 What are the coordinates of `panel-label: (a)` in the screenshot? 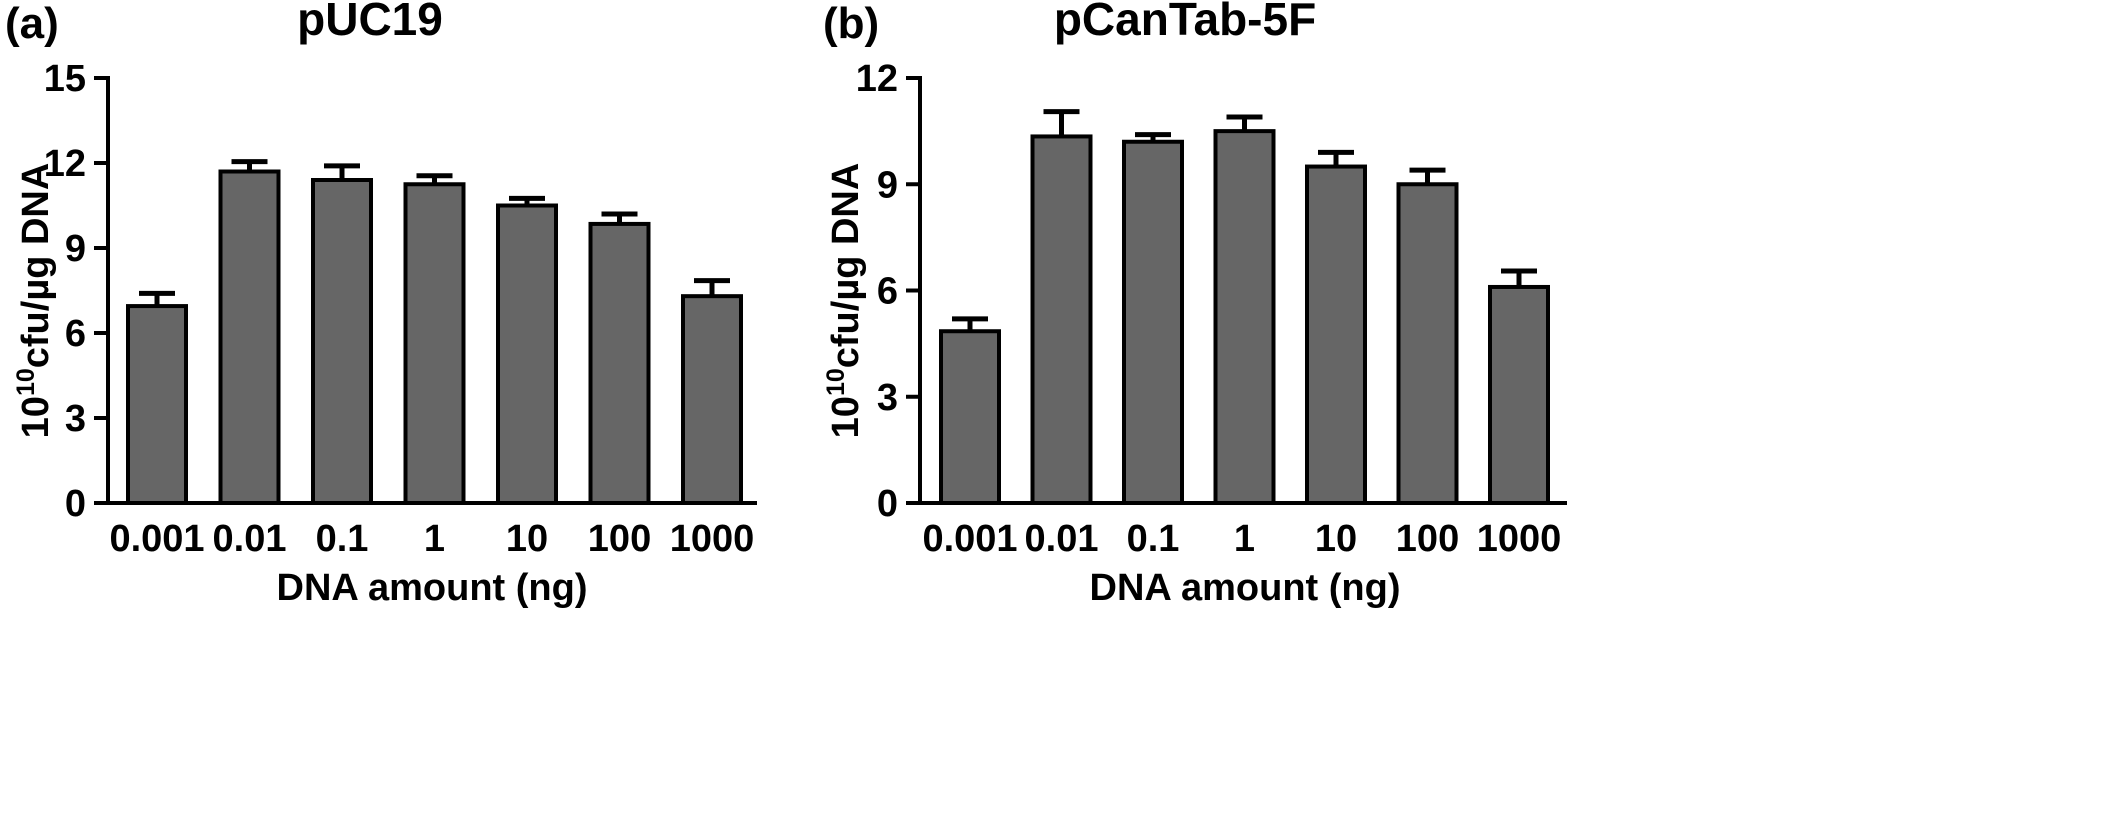 It's located at (32, 24).